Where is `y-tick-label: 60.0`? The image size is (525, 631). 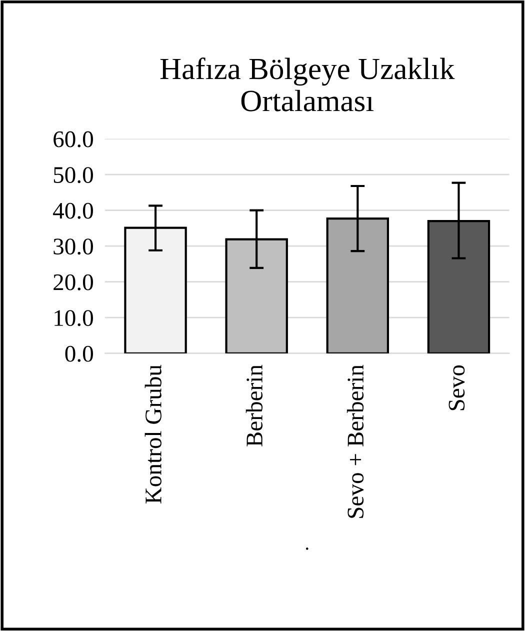
y-tick-label: 60.0 is located at coordinates (73, 139).